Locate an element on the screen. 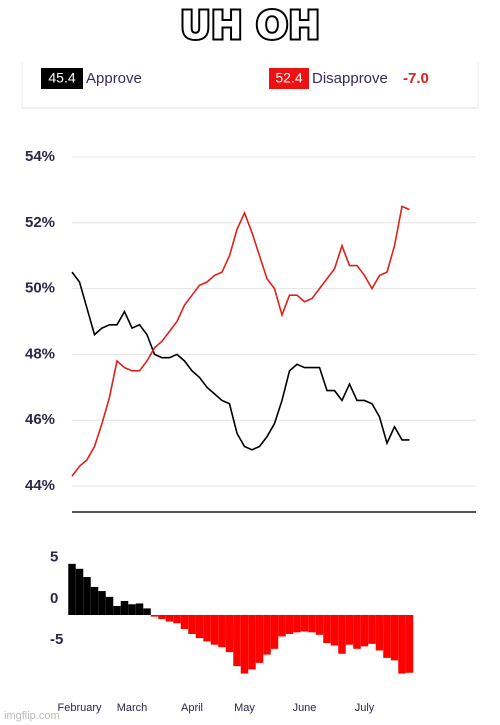 The height and width of the screenshot is (725, 500). watermark: imgflip.com is located at coordinates (32, 716).